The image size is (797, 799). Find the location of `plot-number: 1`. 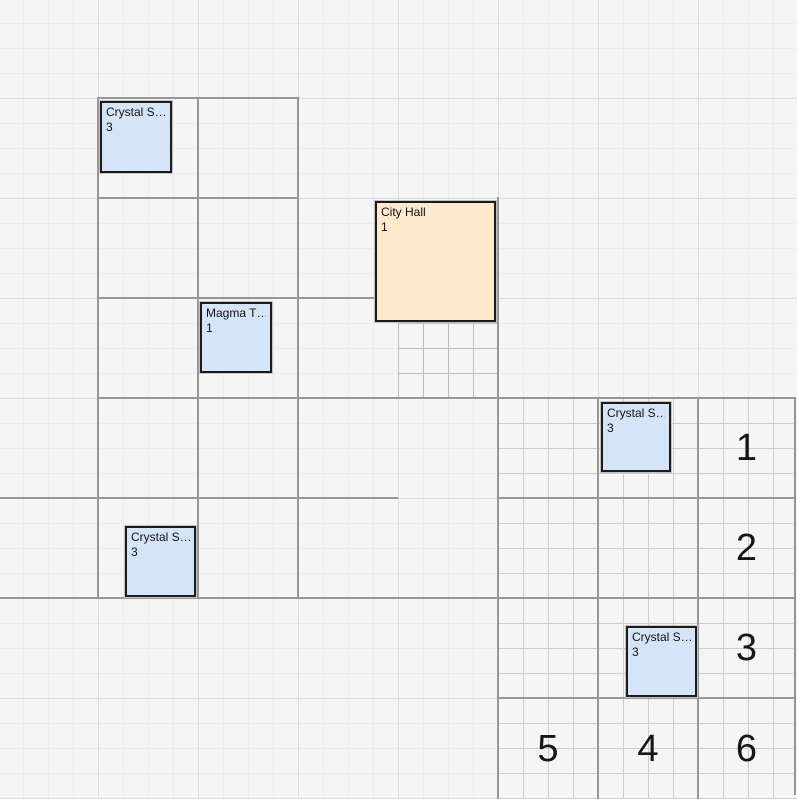

plot-number: 1 is located at coordinates (746, 448).